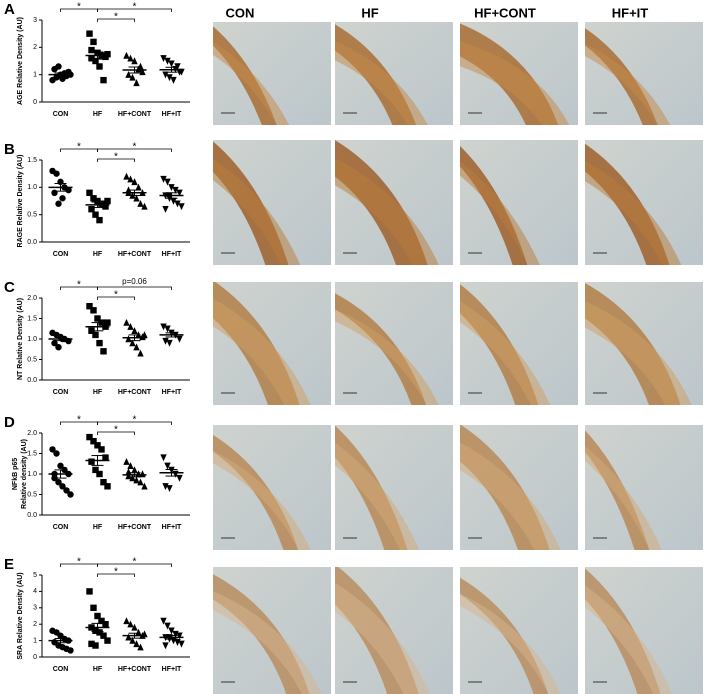 The image size is (709, 694). Describe the element at coordinates (35, 657) in the screenshot. I see `y-tick-label: 0` at that location.